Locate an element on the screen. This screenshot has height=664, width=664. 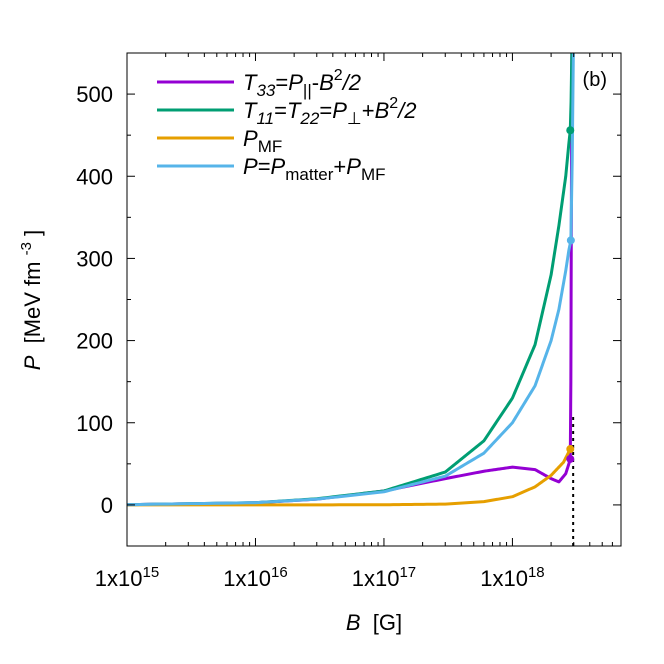
legend-item-T11: T11=T22=P⊥+B2/2 is located at coordinates (287, 111).